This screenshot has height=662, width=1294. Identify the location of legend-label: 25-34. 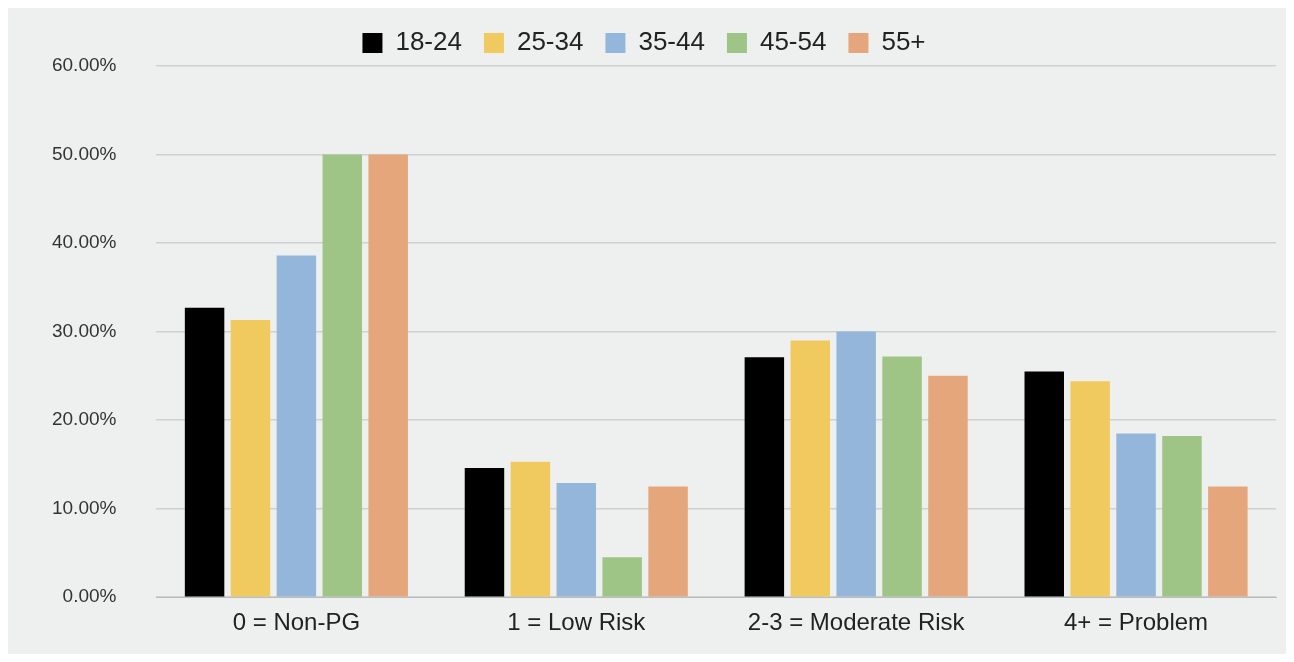
(550, 41).